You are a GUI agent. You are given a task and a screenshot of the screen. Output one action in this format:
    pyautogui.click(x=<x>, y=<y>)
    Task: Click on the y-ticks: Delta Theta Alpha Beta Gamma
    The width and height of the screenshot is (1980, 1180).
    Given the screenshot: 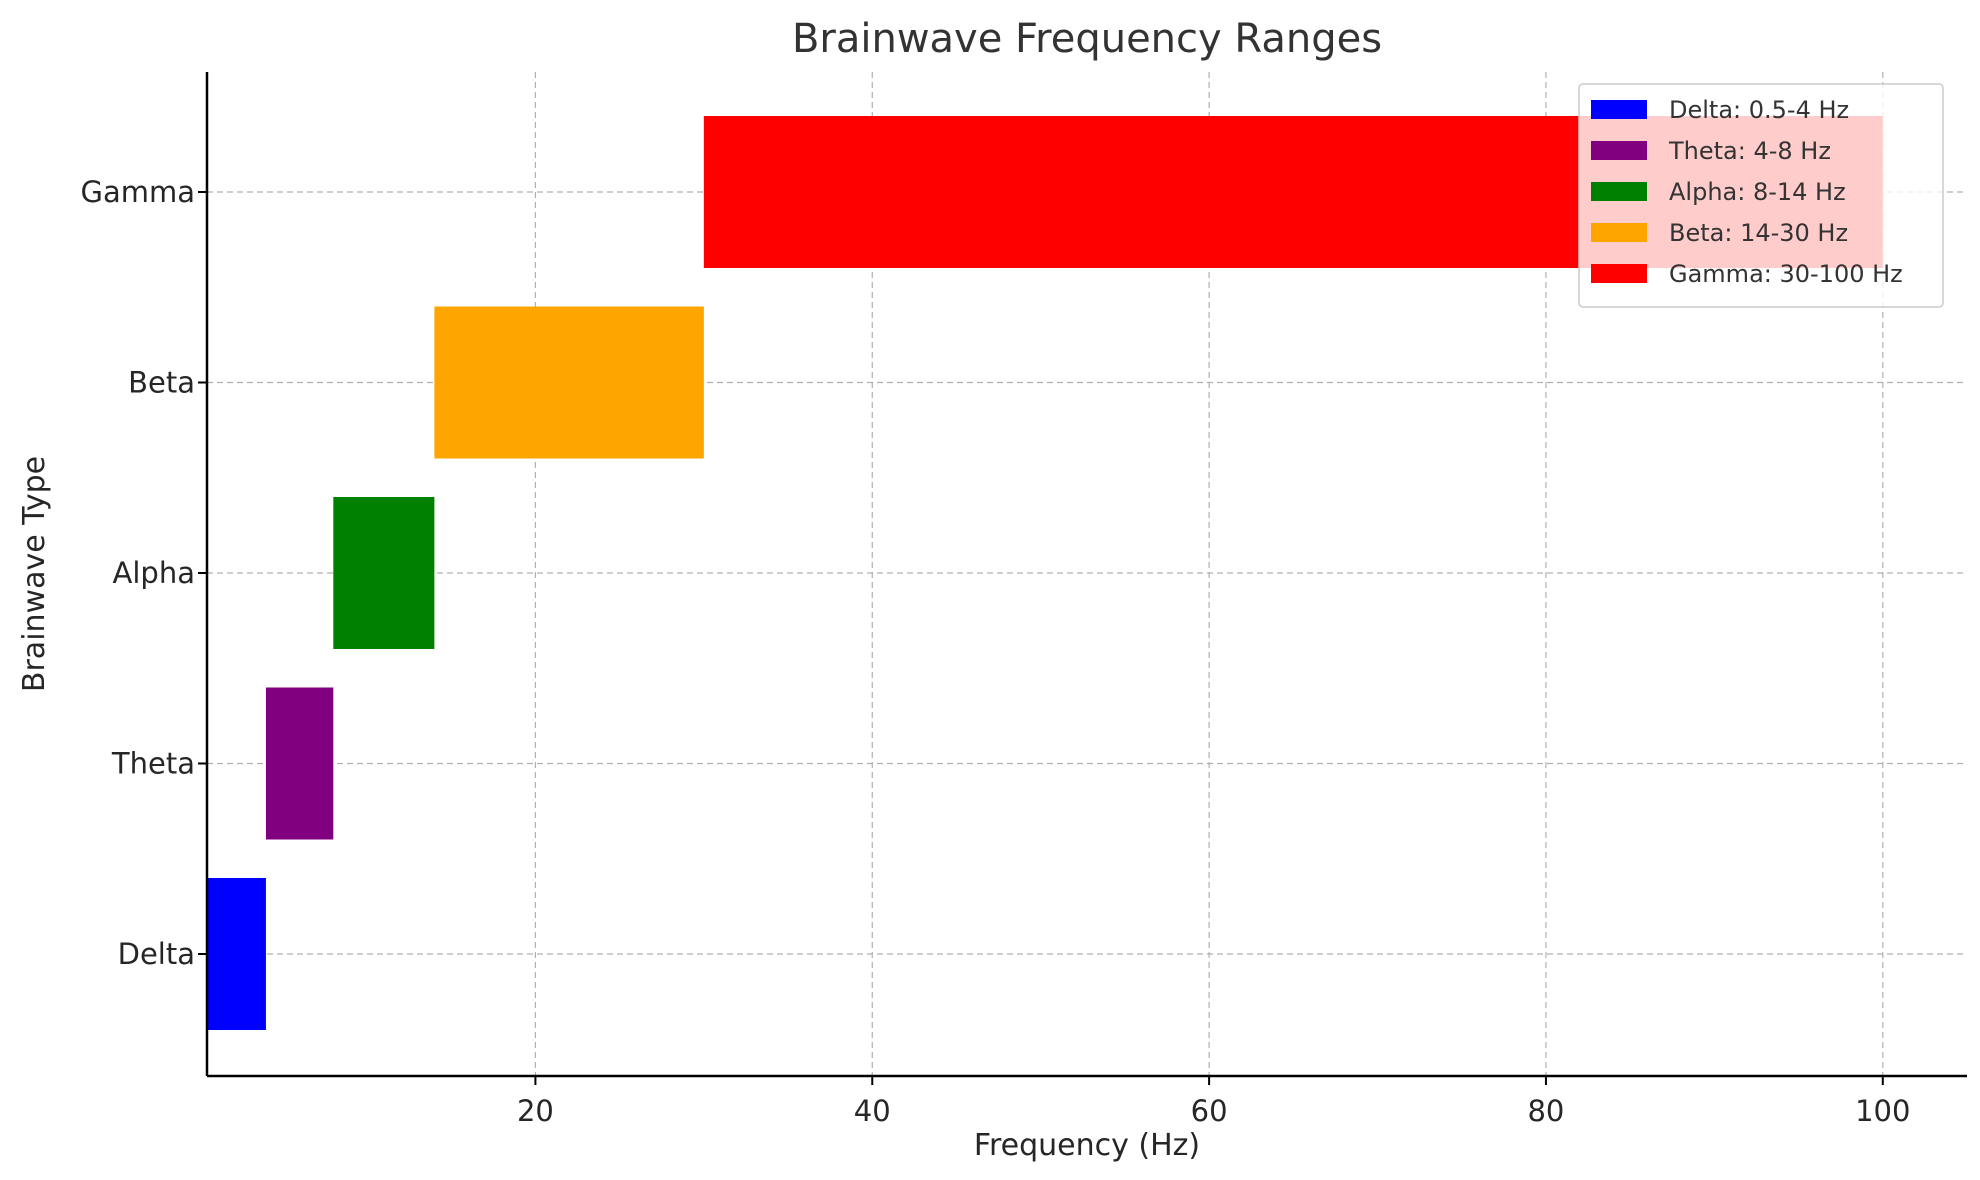 What is the action you would take?
    pyautogui.click(x=143, y=573)
    